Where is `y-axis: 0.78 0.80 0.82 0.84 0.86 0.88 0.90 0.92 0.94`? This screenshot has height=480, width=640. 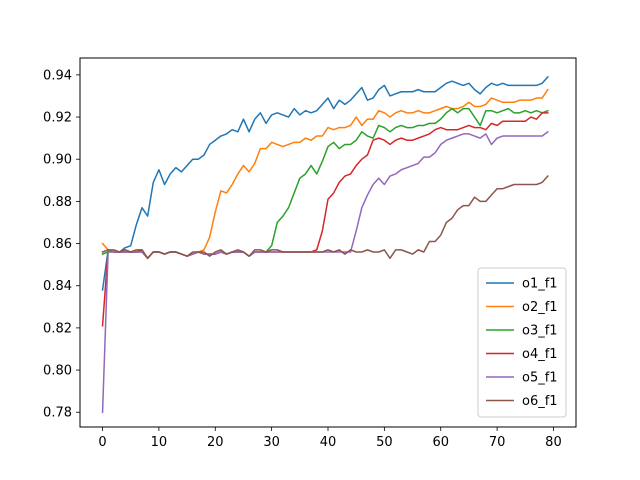
y-axis: 0.78 0.80 0.82 0.84 0.86 0.88 0.90 0.92 0.94 is located at coordinates (61, 244).